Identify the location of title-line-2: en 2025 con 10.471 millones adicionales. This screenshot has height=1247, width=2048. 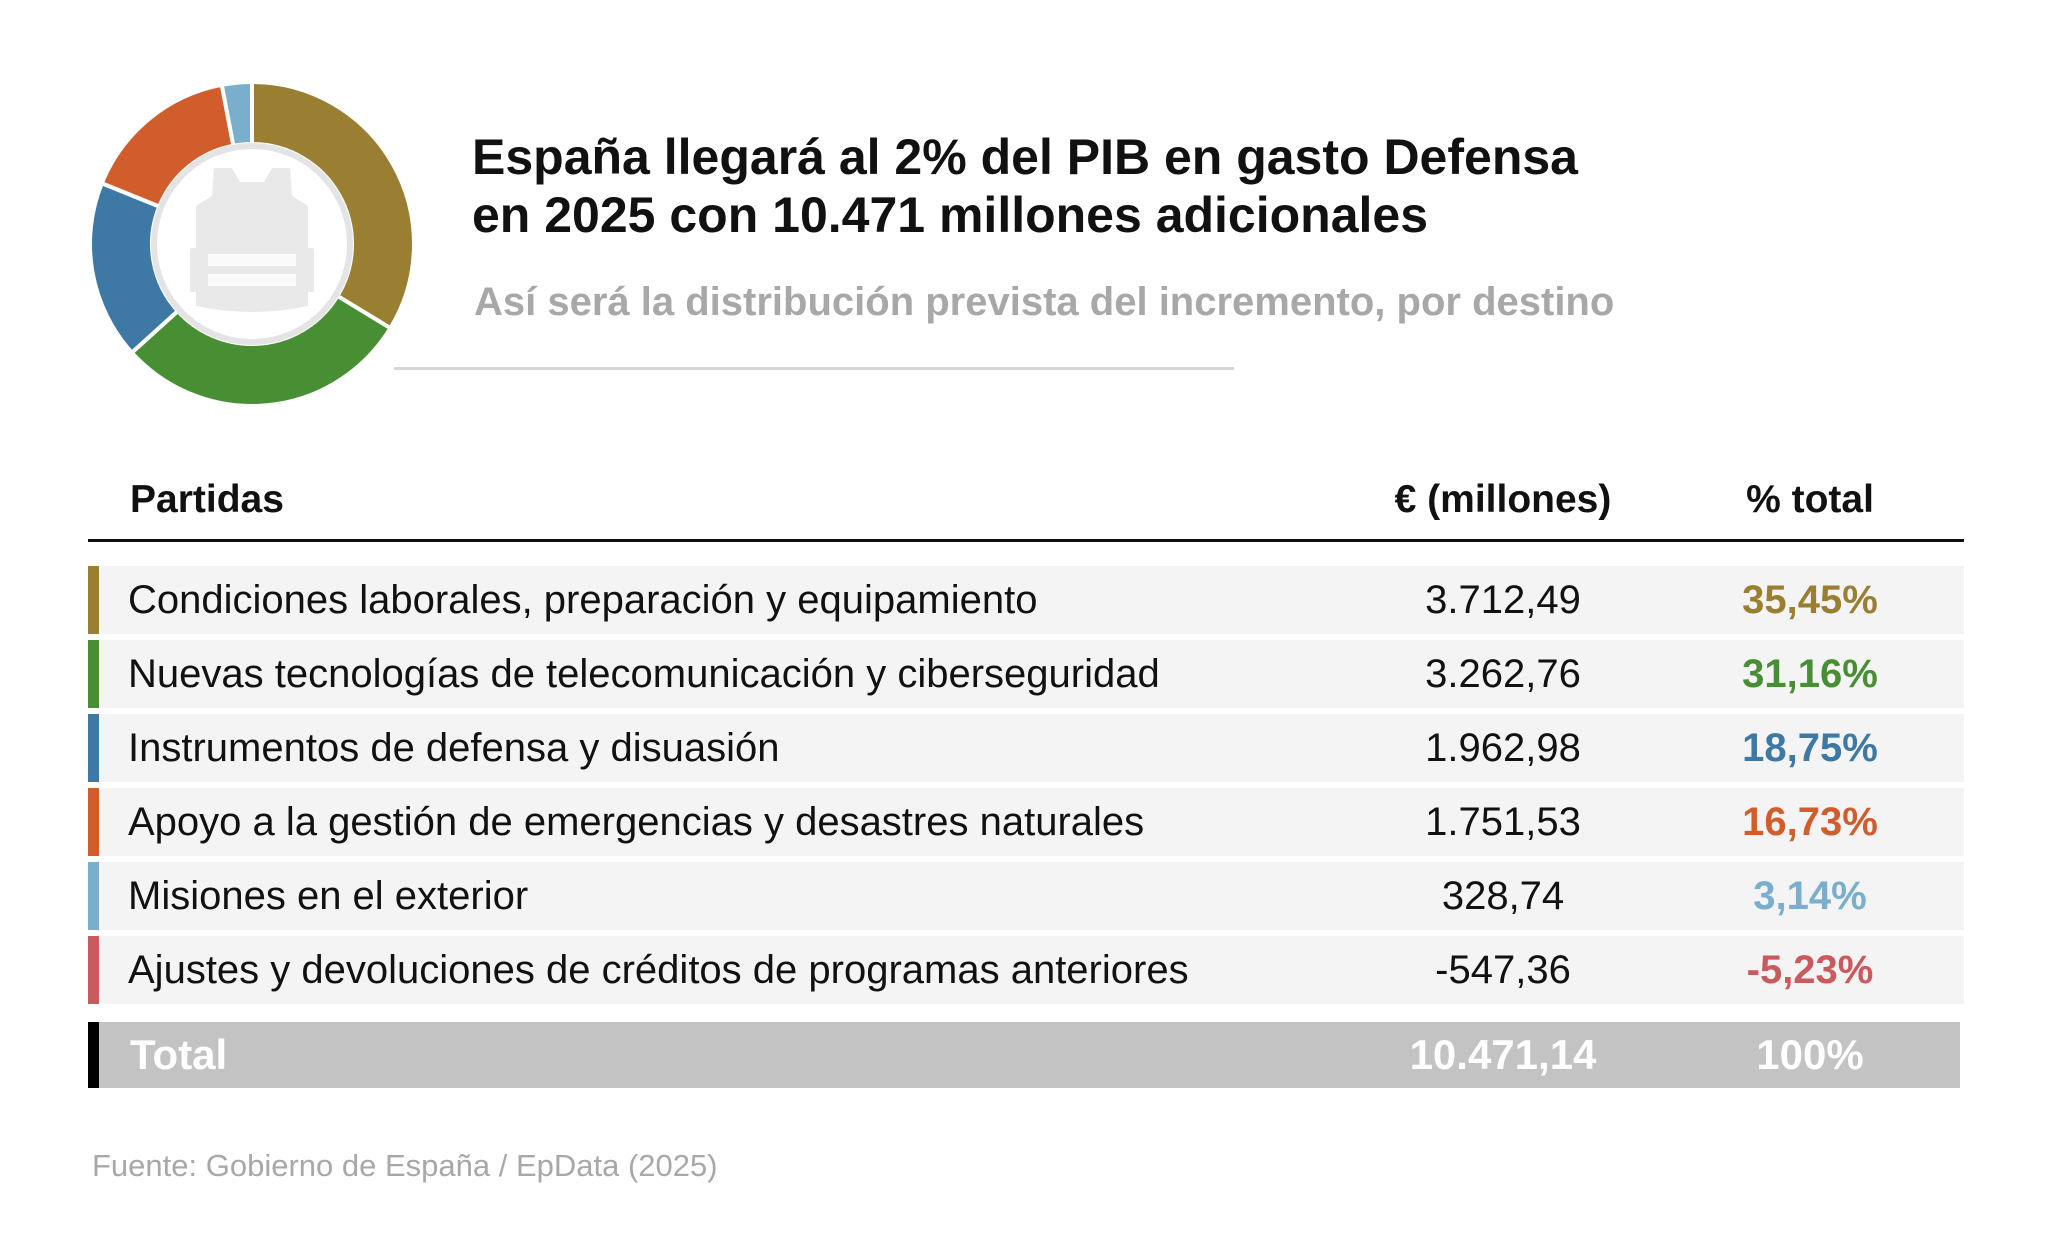
(950, 215).